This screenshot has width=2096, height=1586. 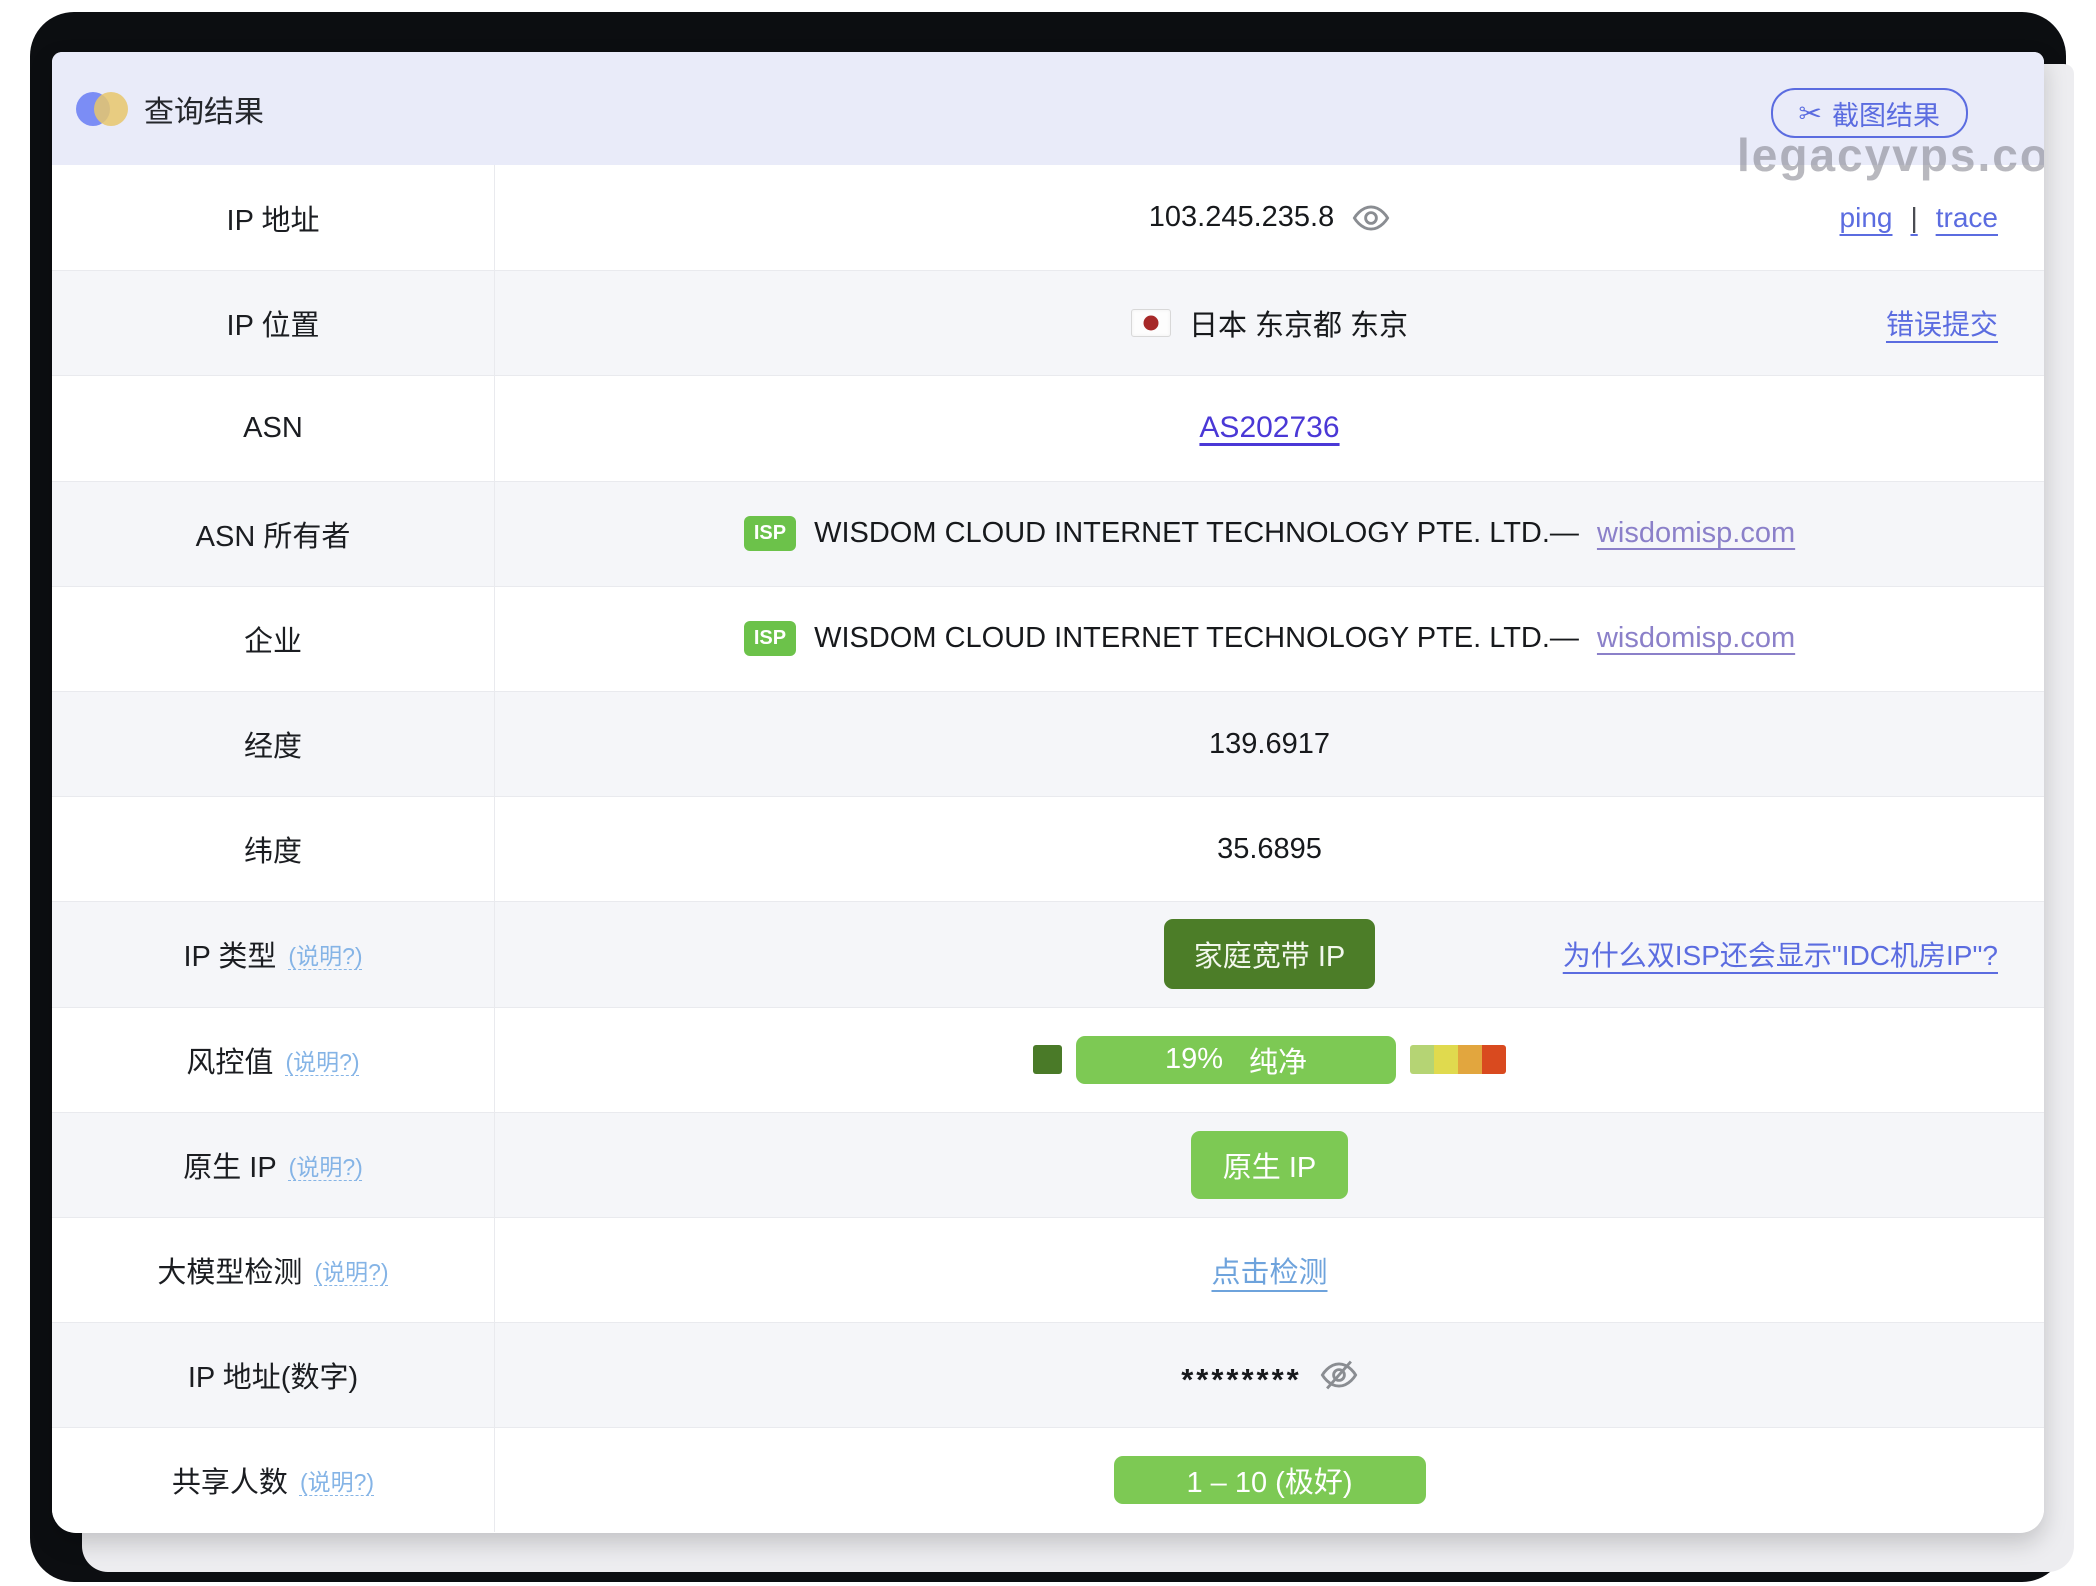 I want to click on row-value: 点击检测, so click(x=1269, y=1270).